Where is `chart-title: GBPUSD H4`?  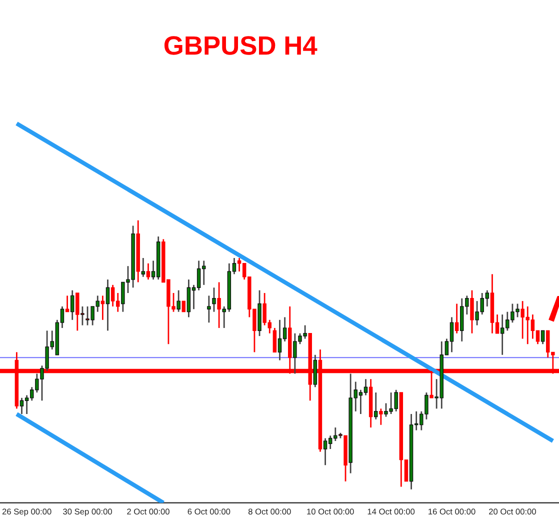 chart-title: GBPUSD H4 is located at coordinates (241, 45).